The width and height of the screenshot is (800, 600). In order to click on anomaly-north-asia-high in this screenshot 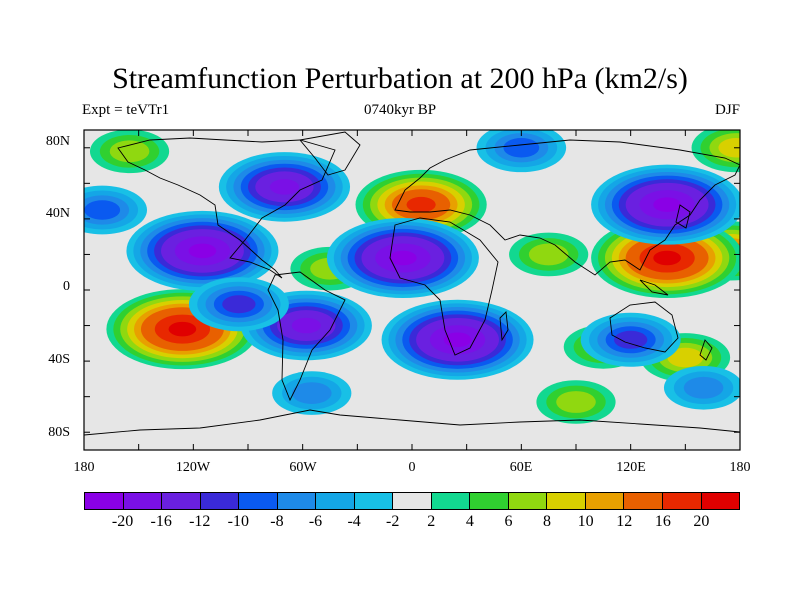, I will do `click(715, 151)`.